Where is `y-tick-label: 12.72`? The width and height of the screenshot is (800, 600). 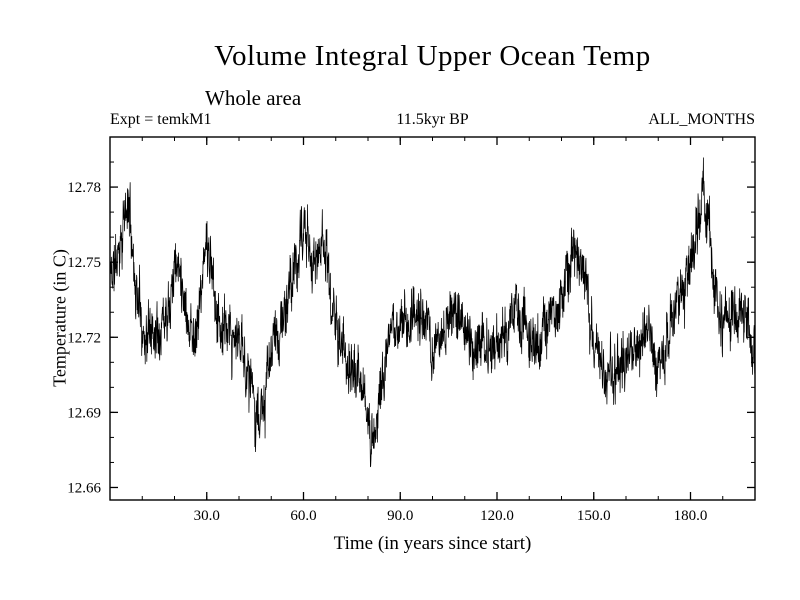 y-tick-label: 12.72 is located at coordinates (84, 338).